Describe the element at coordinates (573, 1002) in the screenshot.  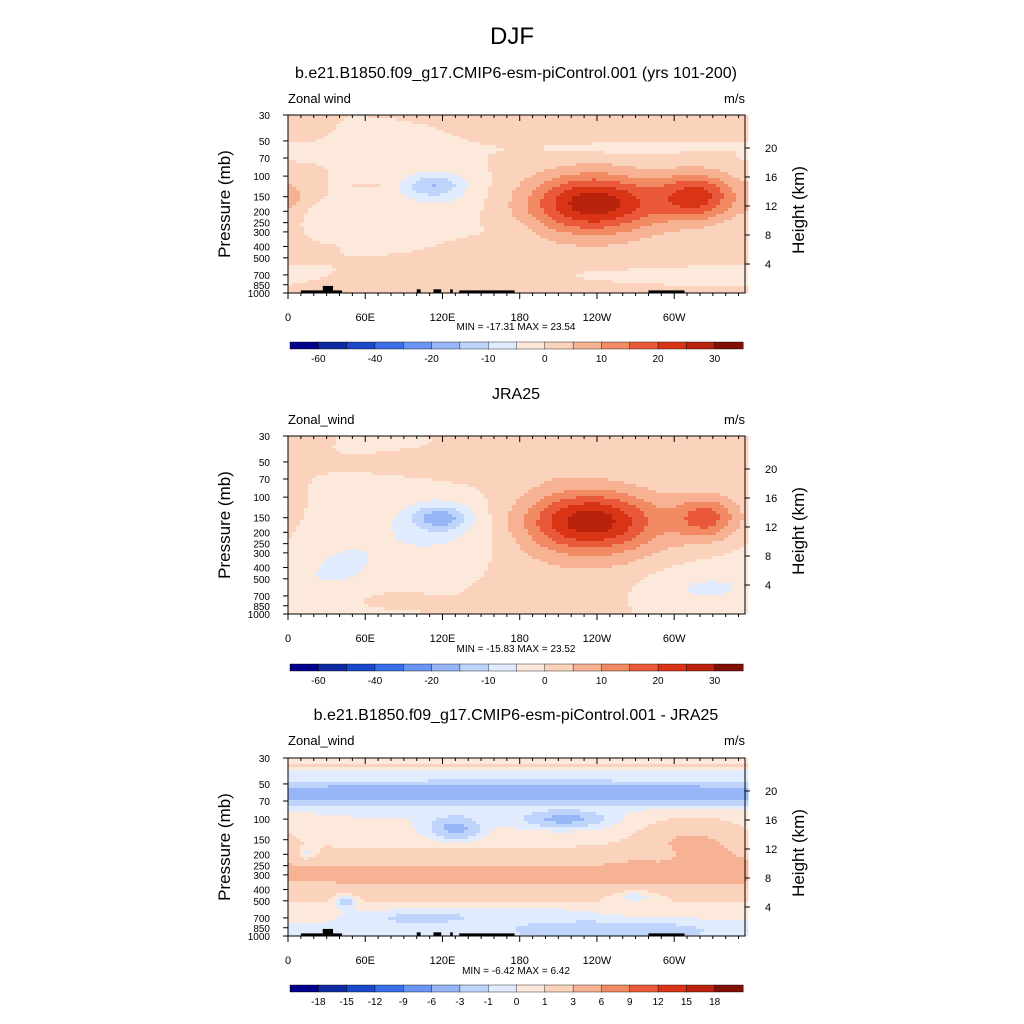
I see `colorbar-label: 3` at that location.